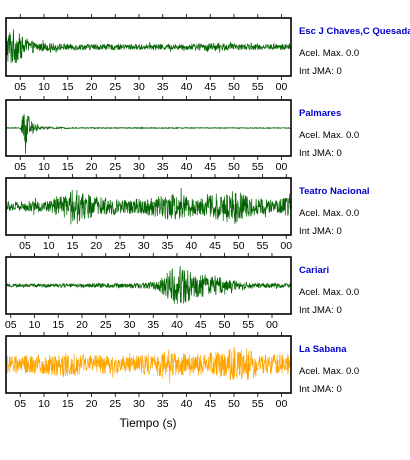  What do you see at coordinates (323, 349) in the screenshot?
I see `station-name: La Sabana` at bounding box center [323, 349].